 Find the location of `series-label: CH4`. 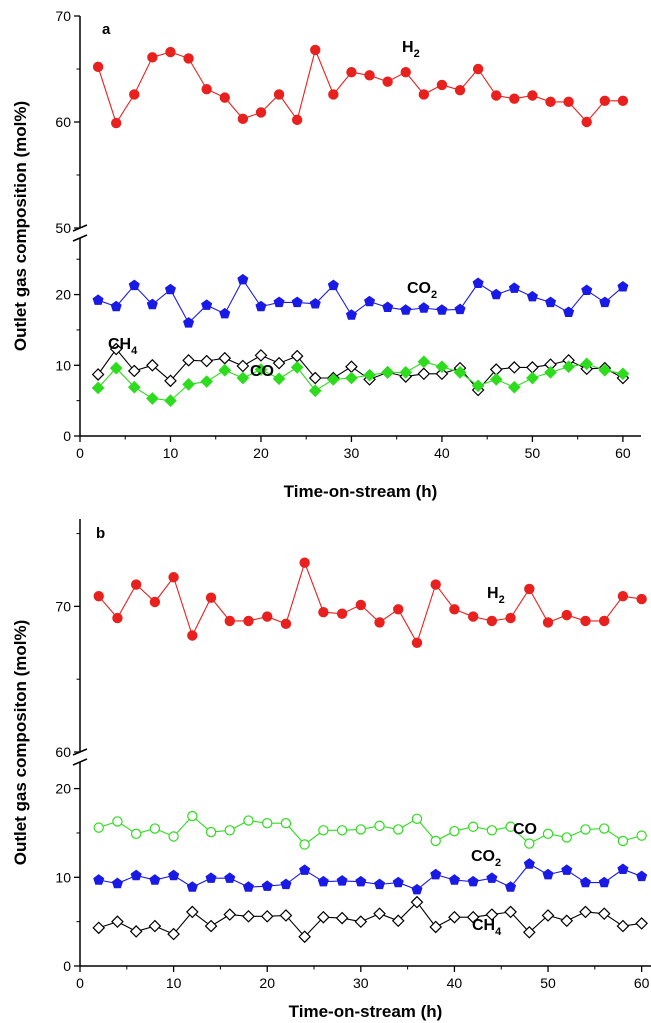

series-label: CH4 is located at coordinates (123, 346).